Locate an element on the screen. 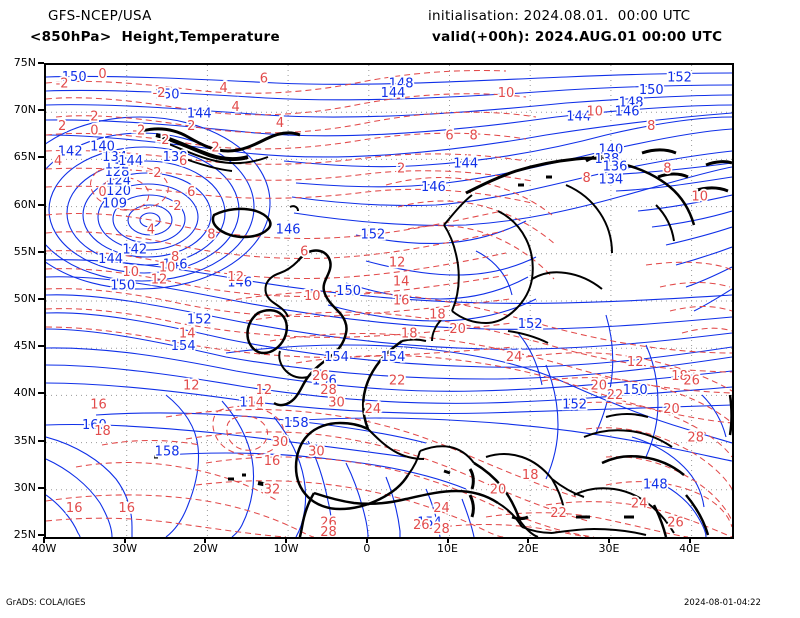 The image size is (800, 618). contour-label-halo: 14 is located at coordinates (256, 403).